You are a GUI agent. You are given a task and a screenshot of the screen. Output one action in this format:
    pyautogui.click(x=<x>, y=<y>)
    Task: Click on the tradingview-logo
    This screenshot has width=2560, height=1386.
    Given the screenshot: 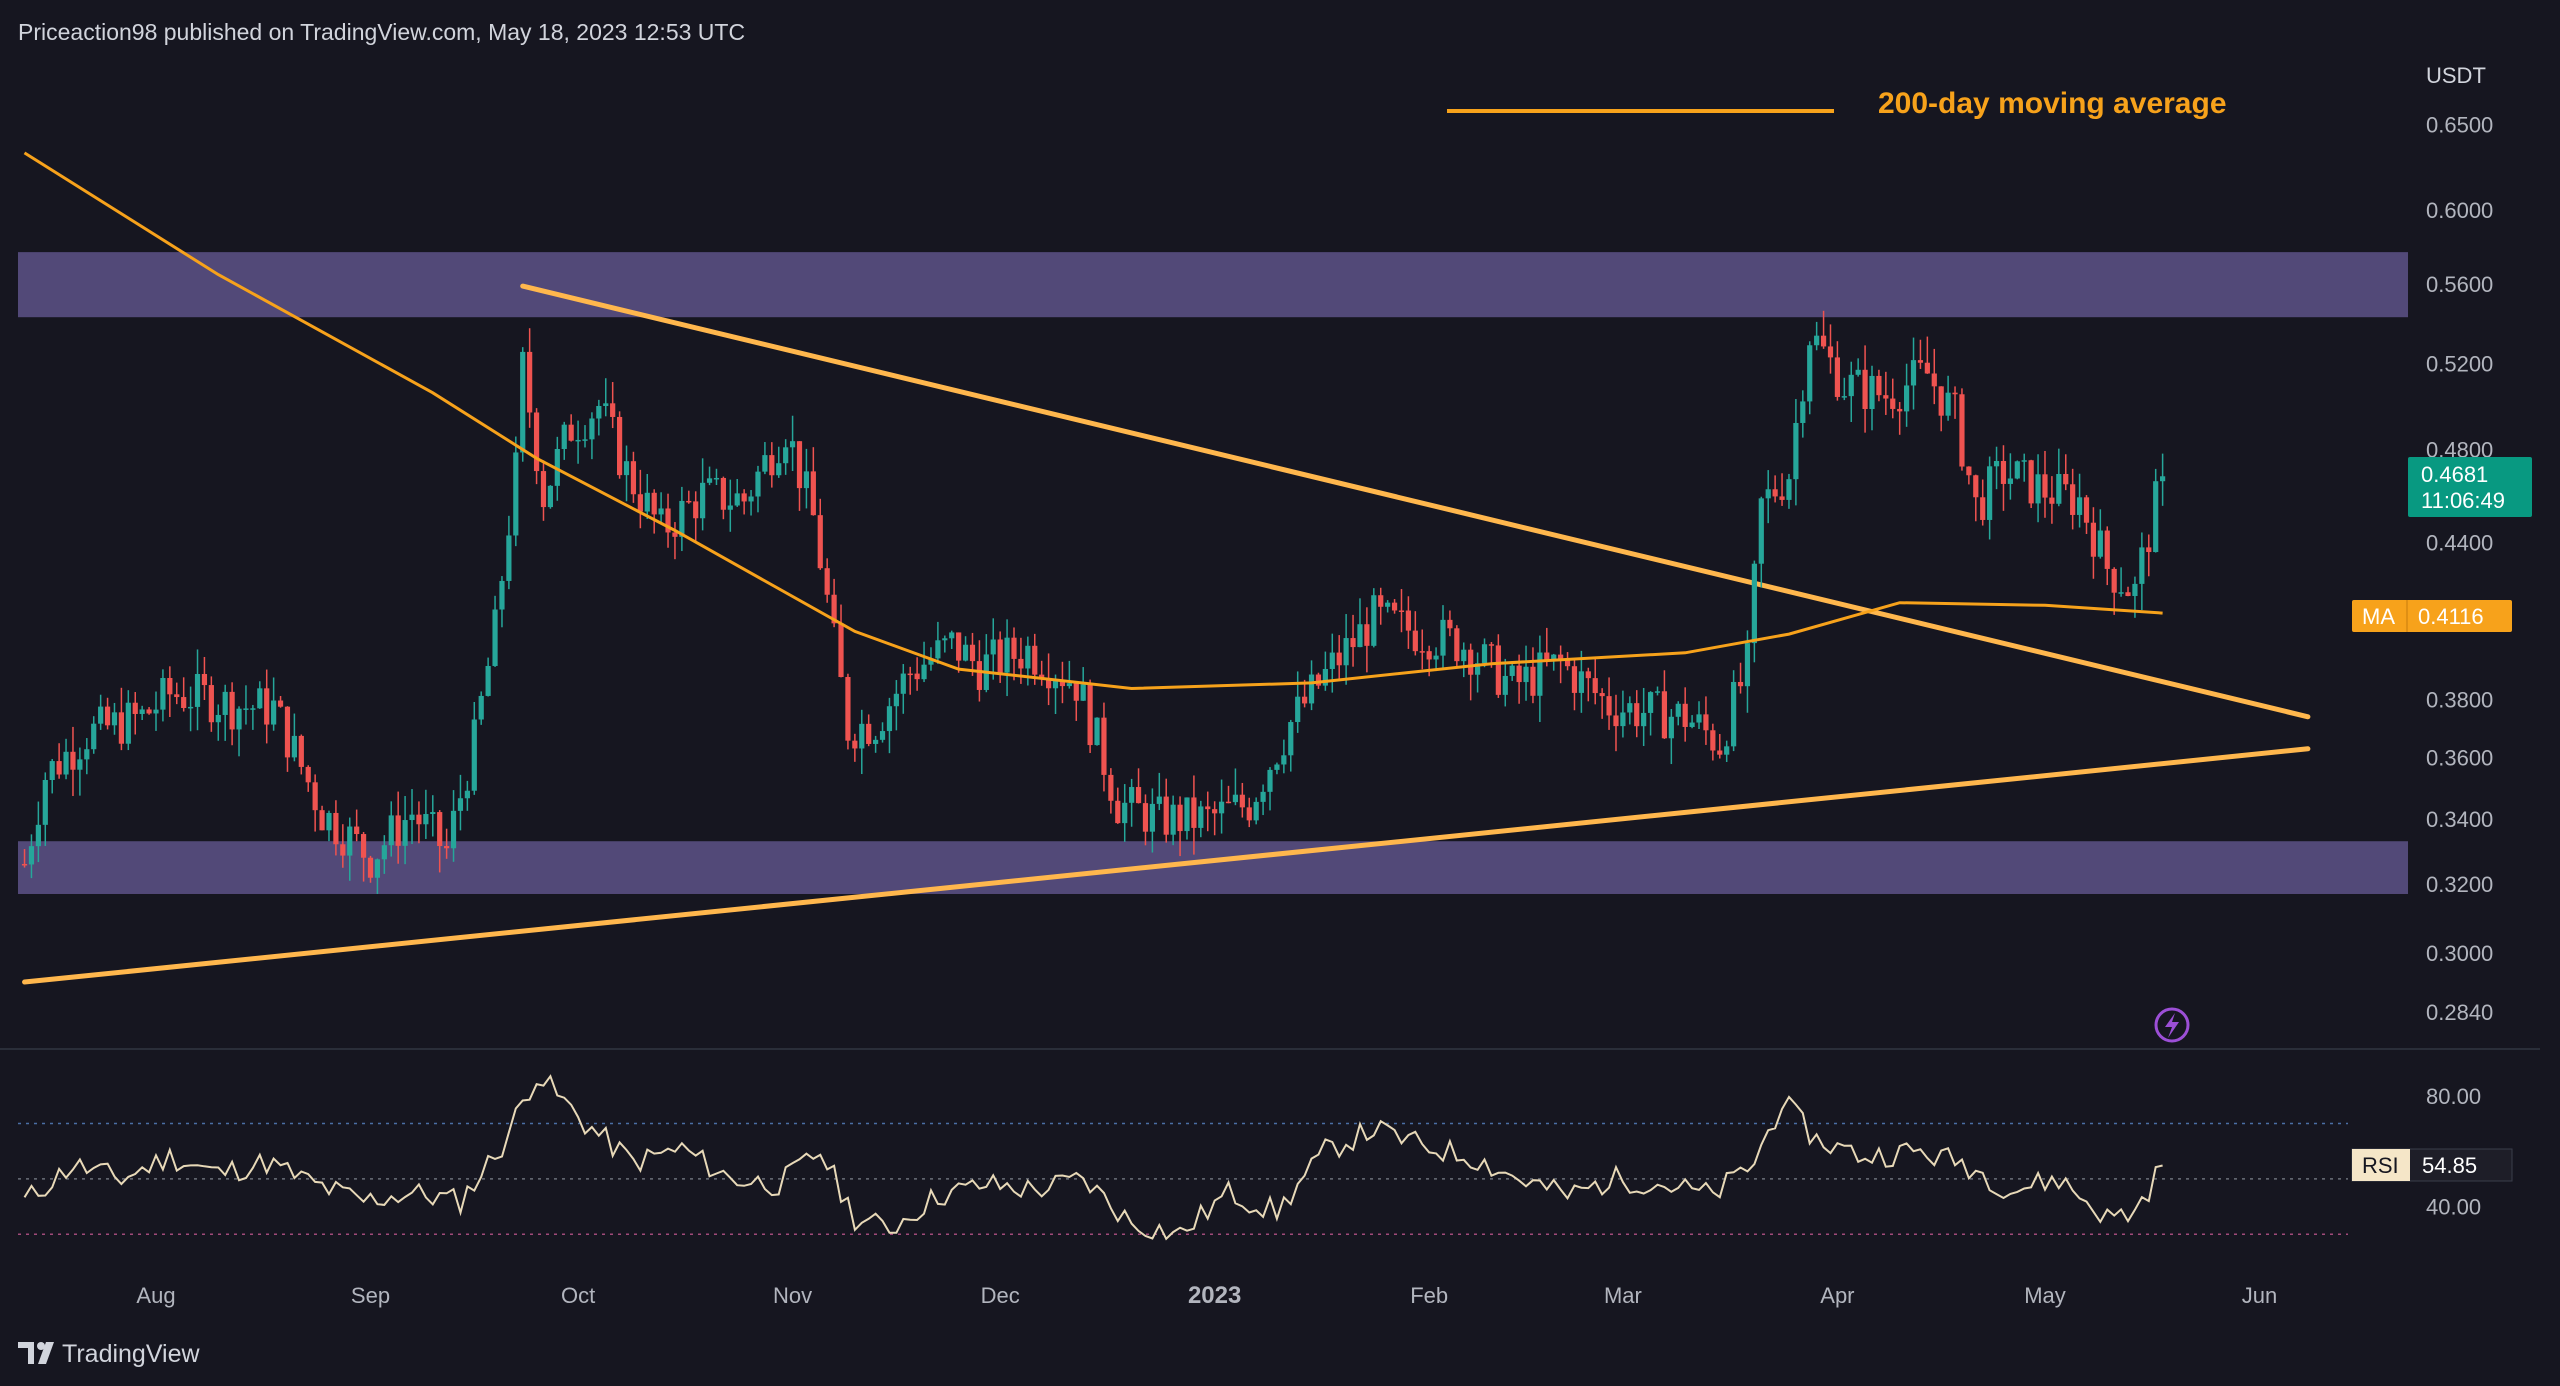 What is the action you would take?
    pyautogui.click(x=36, y=1353)
    